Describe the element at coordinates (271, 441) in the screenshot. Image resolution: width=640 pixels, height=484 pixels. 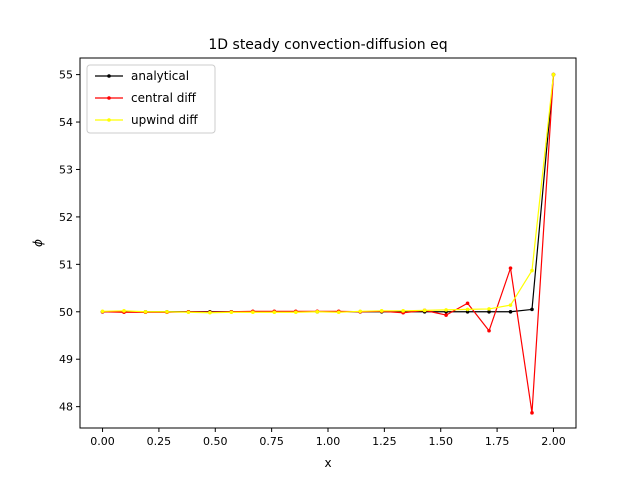
I see `x-tick-label: 0.75` at that location.